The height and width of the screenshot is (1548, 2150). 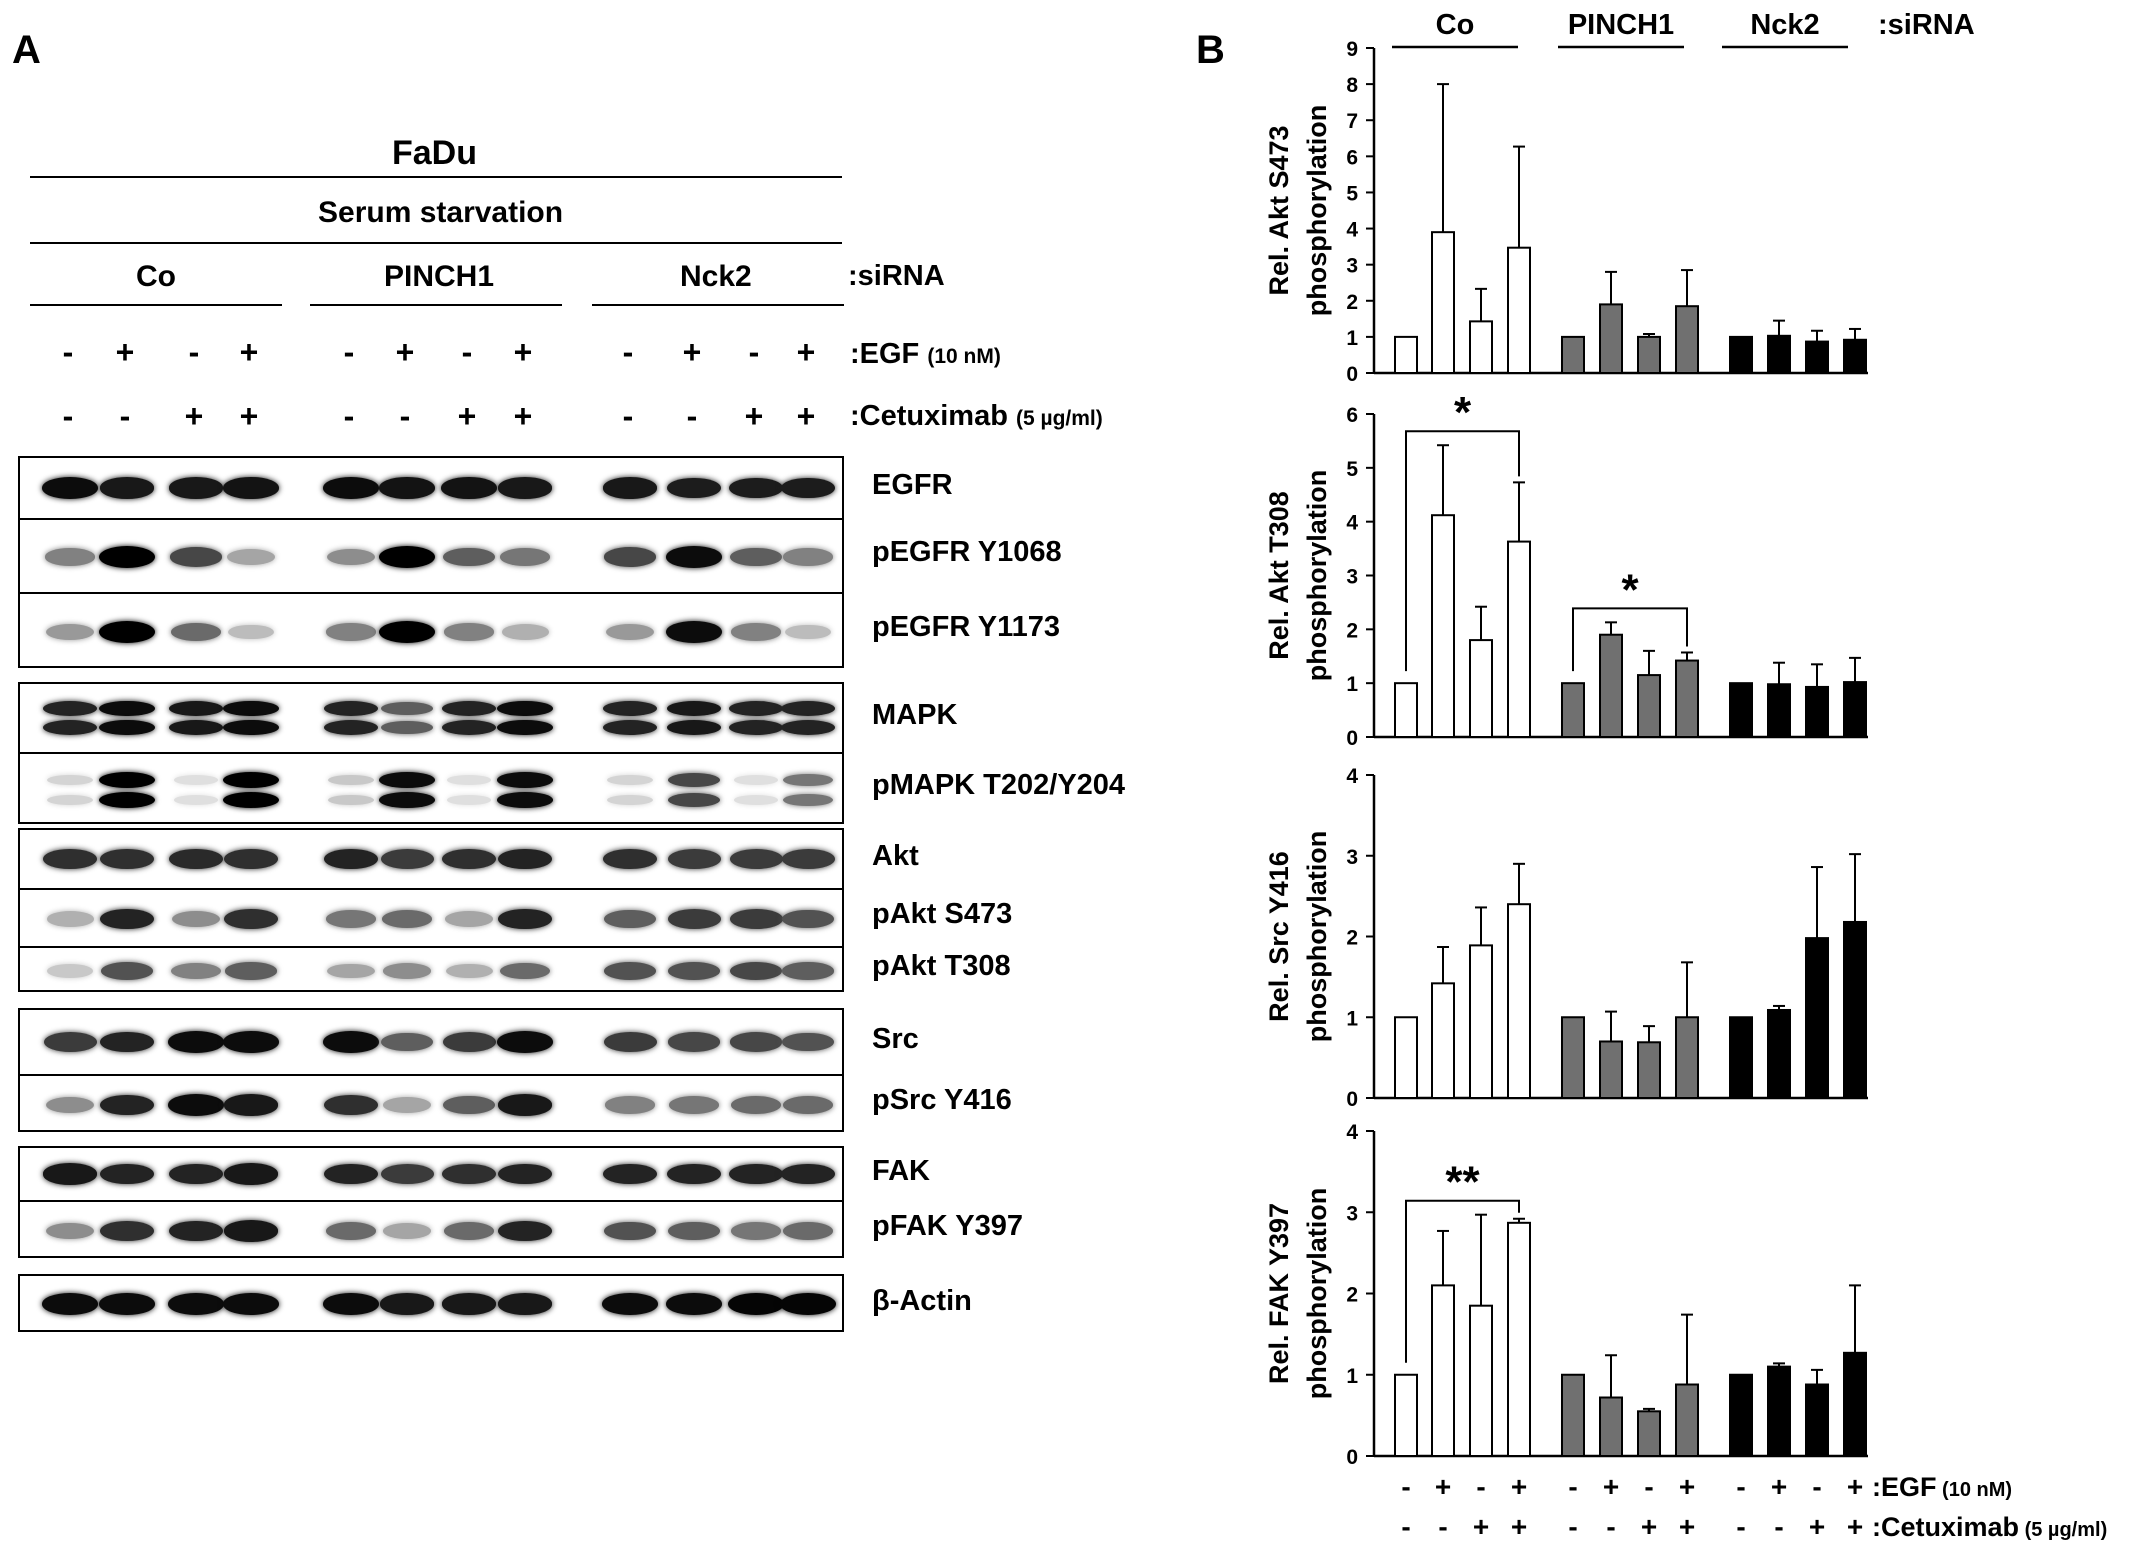 I want to click on chart-3-ytick-label-4: 4, so click(x=1352, y=776).